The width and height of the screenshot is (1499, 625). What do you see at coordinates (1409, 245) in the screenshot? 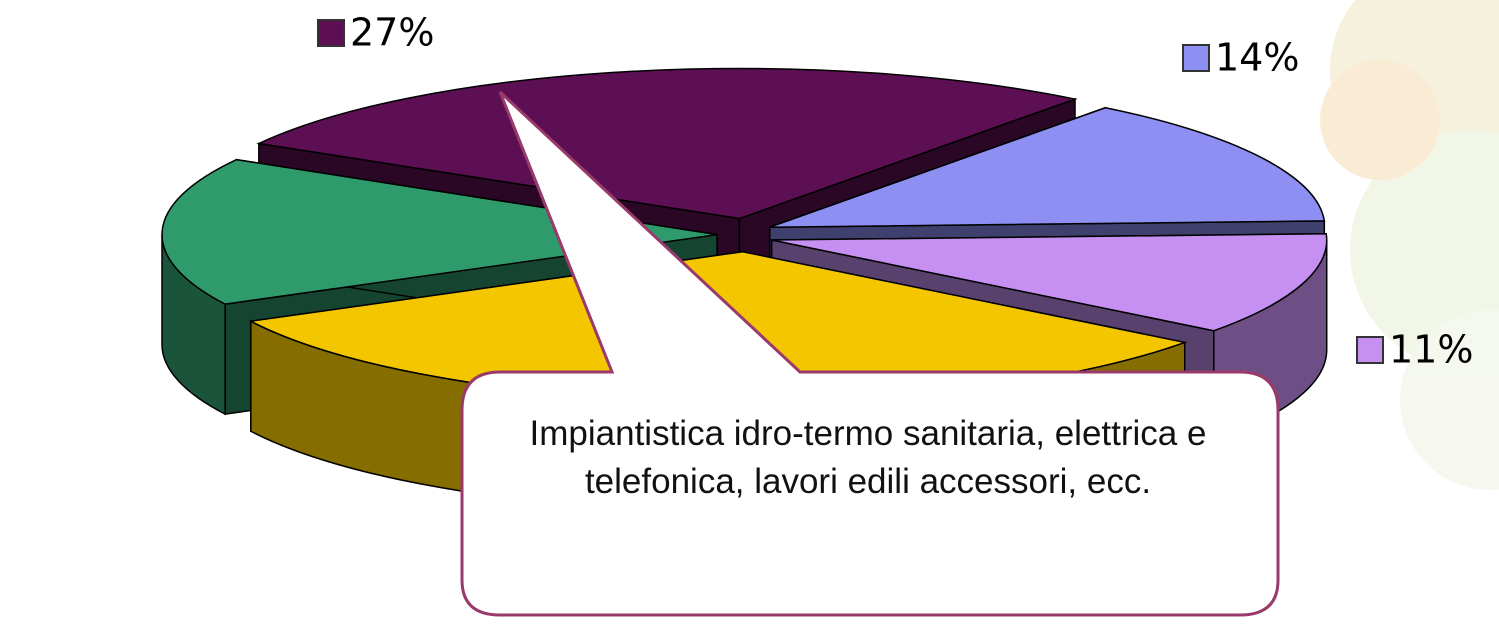
I see `background-decoration` at bounding box center [1409, 245].